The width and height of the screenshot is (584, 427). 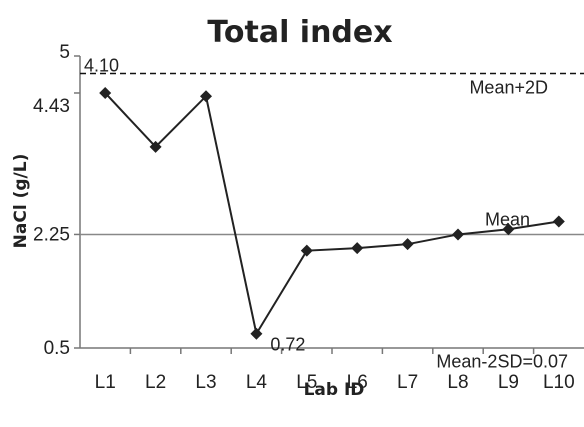 What do you see at coordinates (507, 219) in the screenshot?
I see `reference-label-mean: Mean` at bounding box center [507, 219].